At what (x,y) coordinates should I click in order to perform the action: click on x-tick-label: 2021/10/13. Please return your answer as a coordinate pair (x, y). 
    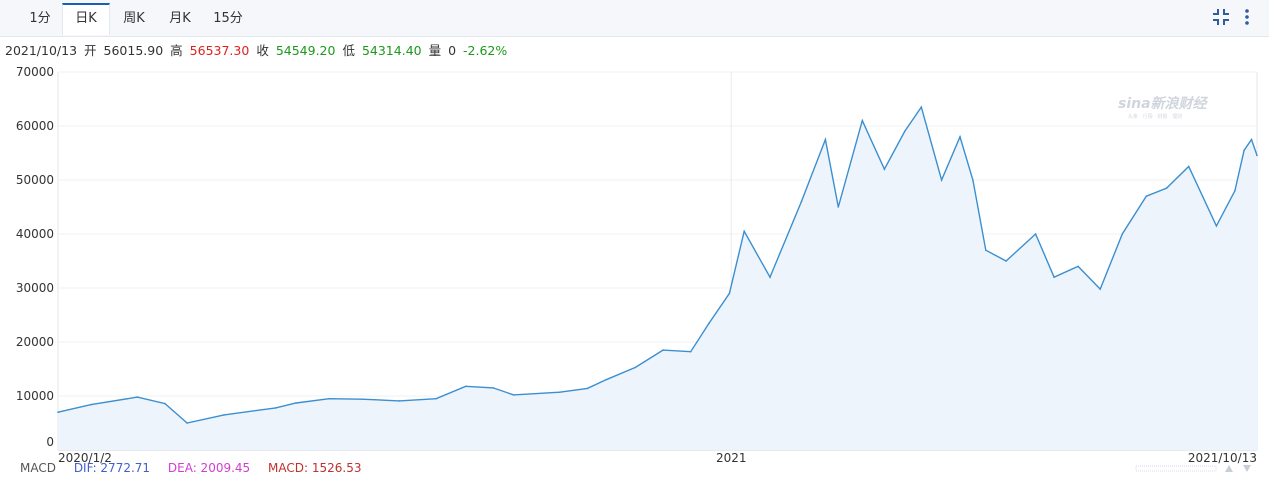
    Looking at the image, I should click on (1222, 458).